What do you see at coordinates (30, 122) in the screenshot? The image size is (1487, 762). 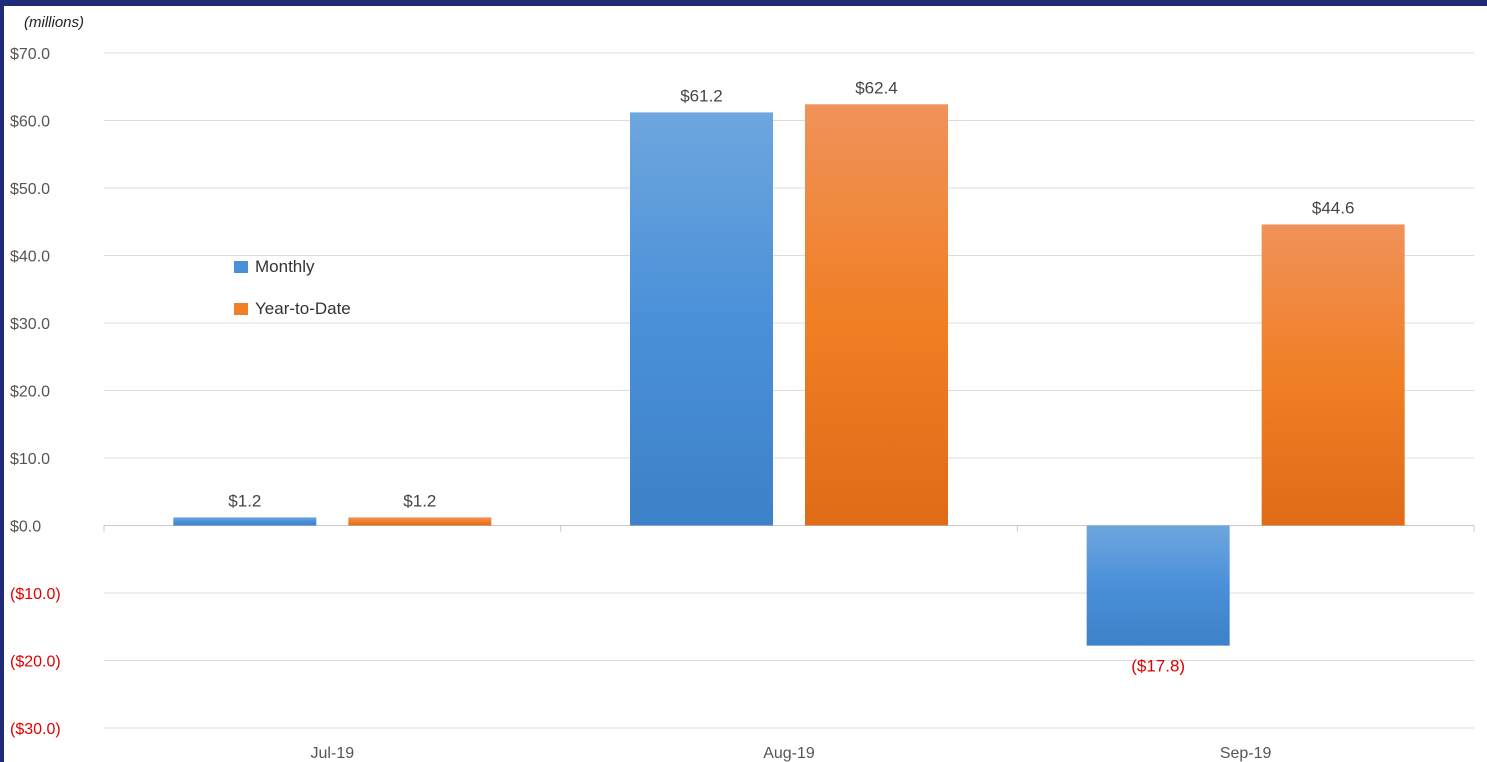 I see `y-tick-label: $60.0` at bounding box center [30, 122].